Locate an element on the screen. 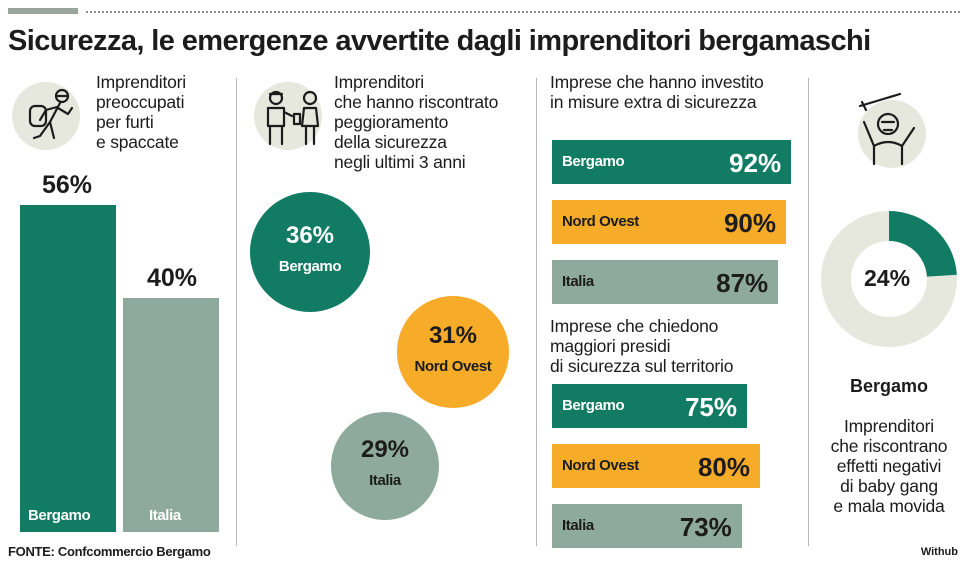 The height and width of the screenshot is (566, 968). donut-svg is located at coordinates (889, 279).